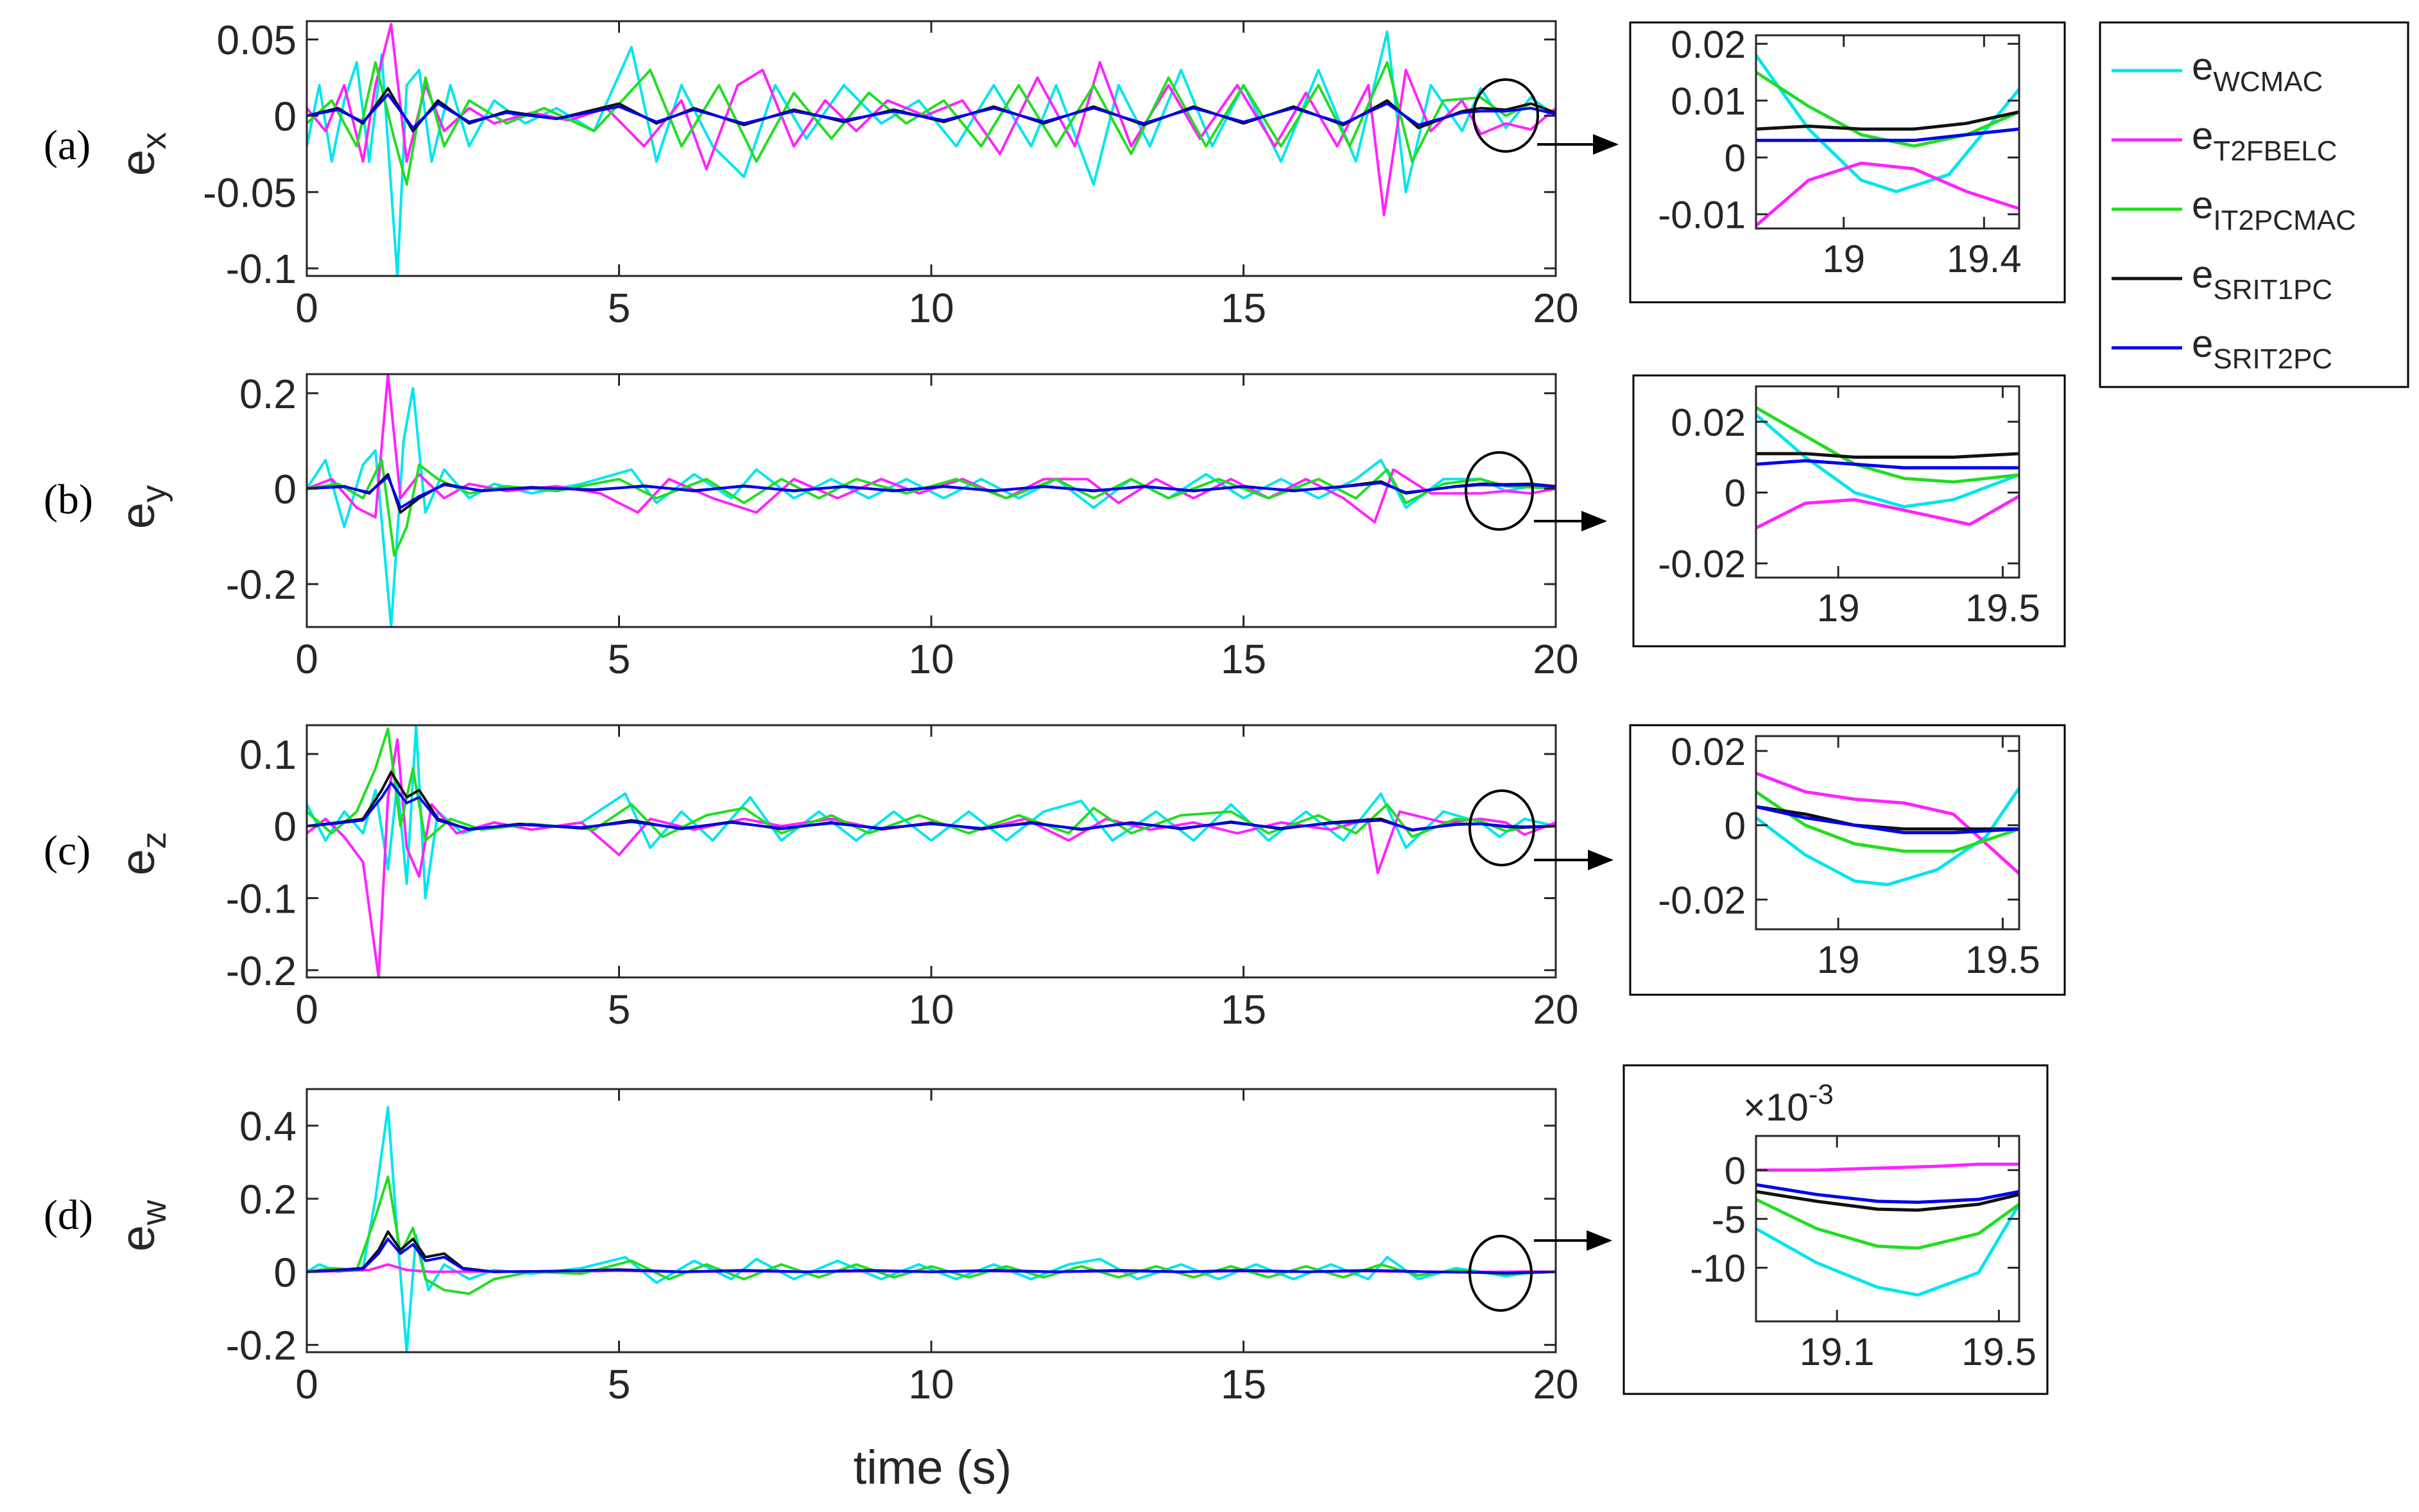  I want to click on panel-b-main-series-srit1pc, so click(931, 493).